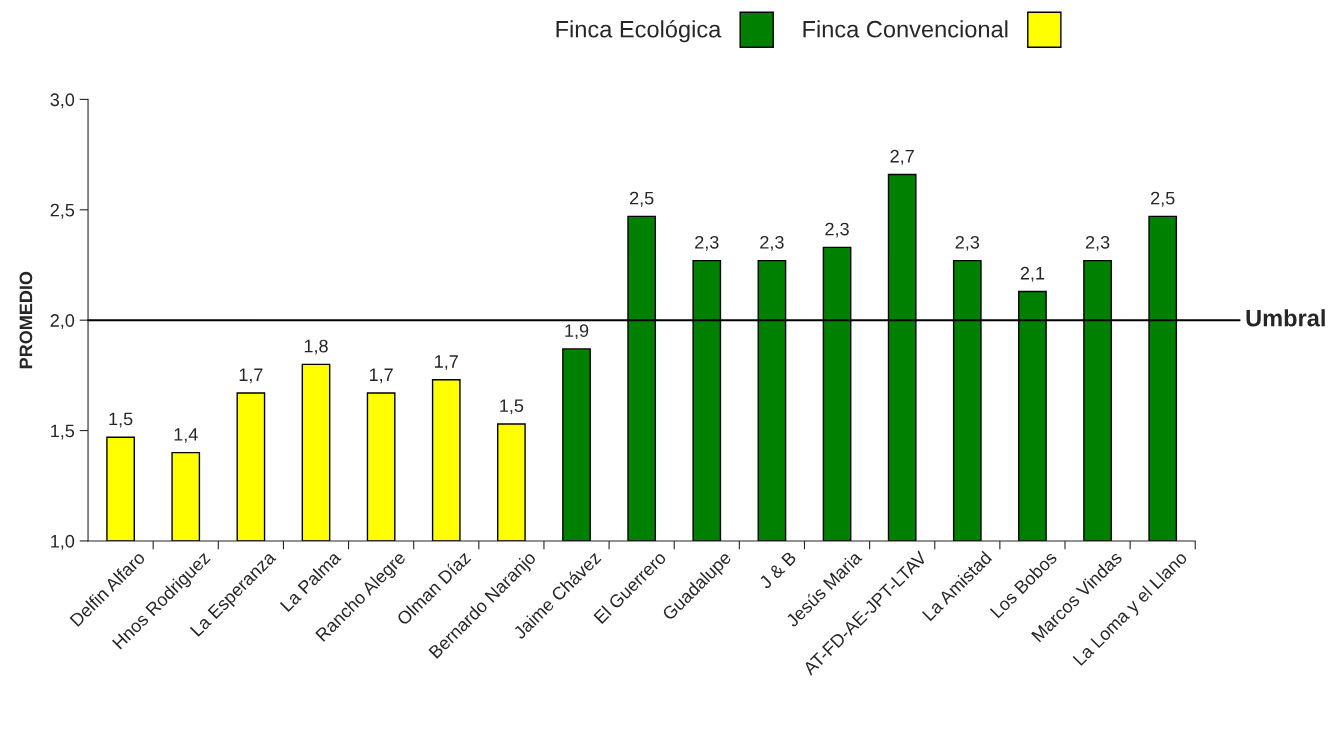  I want to click on y-tick-label: 2,5, so click(62, 211).